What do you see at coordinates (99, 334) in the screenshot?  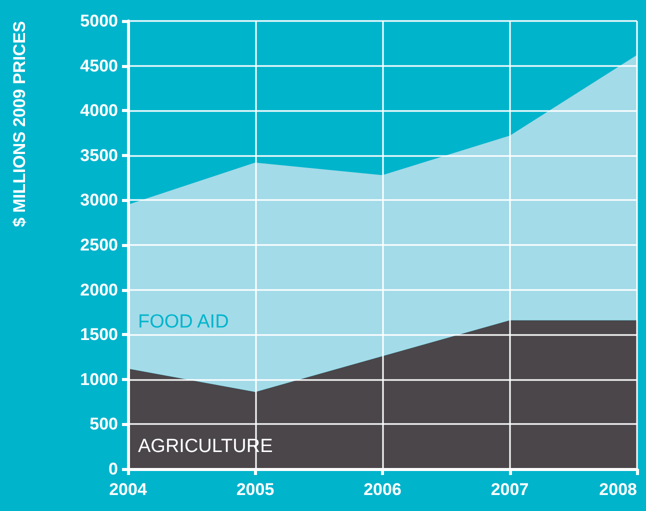 I see `y-tick-label: 1500` at bounding box center [99, 334].